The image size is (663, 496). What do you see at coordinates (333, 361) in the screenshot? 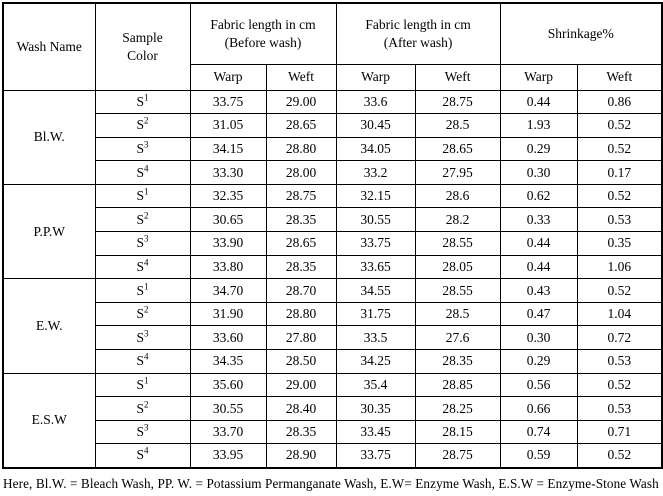
I see `table-row: S4 34.35 28.50 34.25 28.35 0.29 0.53` at bounding box center [333, 361].